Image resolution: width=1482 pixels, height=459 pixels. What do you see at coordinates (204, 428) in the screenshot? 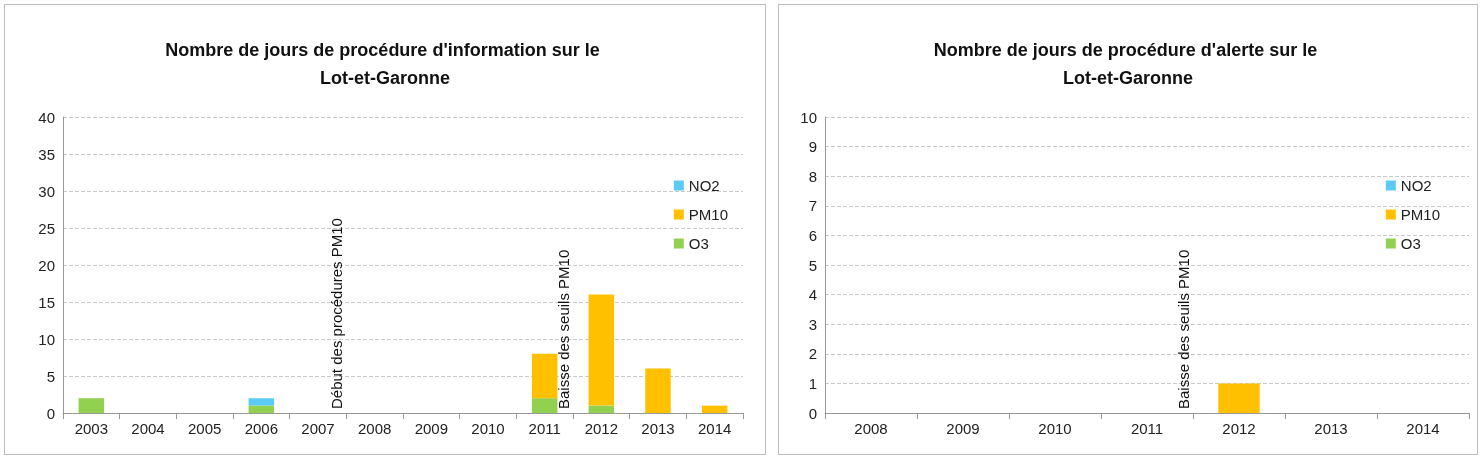
I see `x-tick-label: 2005` at bounding box center [204, 428].